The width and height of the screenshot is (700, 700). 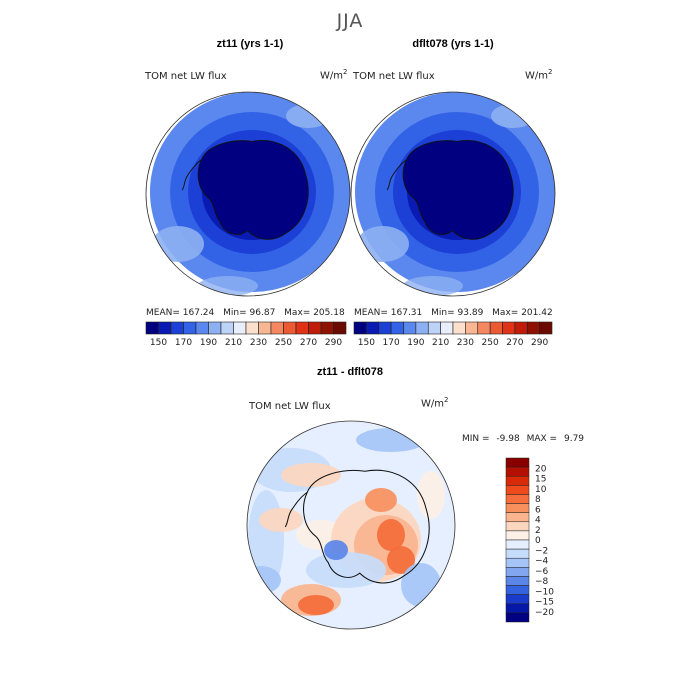 What do you see at coordinates (542, 572) in the screenshot?
I see `colorbar-tick-label: −6` at bounding box center [542, 572].